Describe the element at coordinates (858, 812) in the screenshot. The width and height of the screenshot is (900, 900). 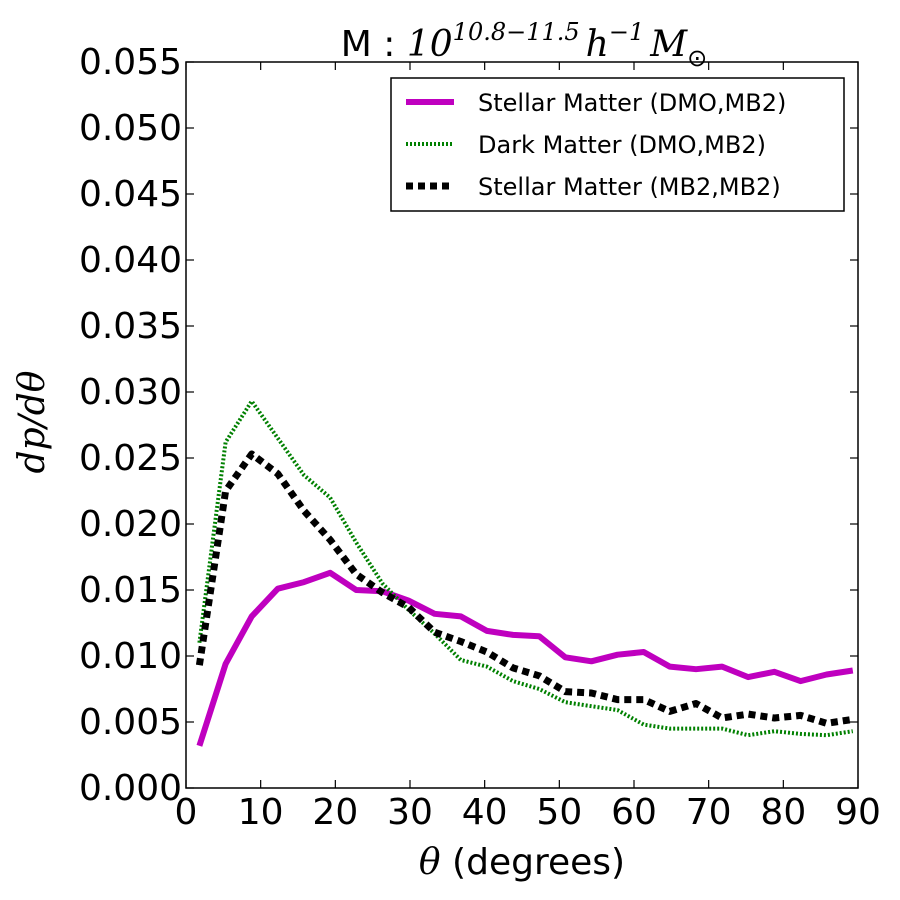
I see `x-tick-label: 90` at that location.